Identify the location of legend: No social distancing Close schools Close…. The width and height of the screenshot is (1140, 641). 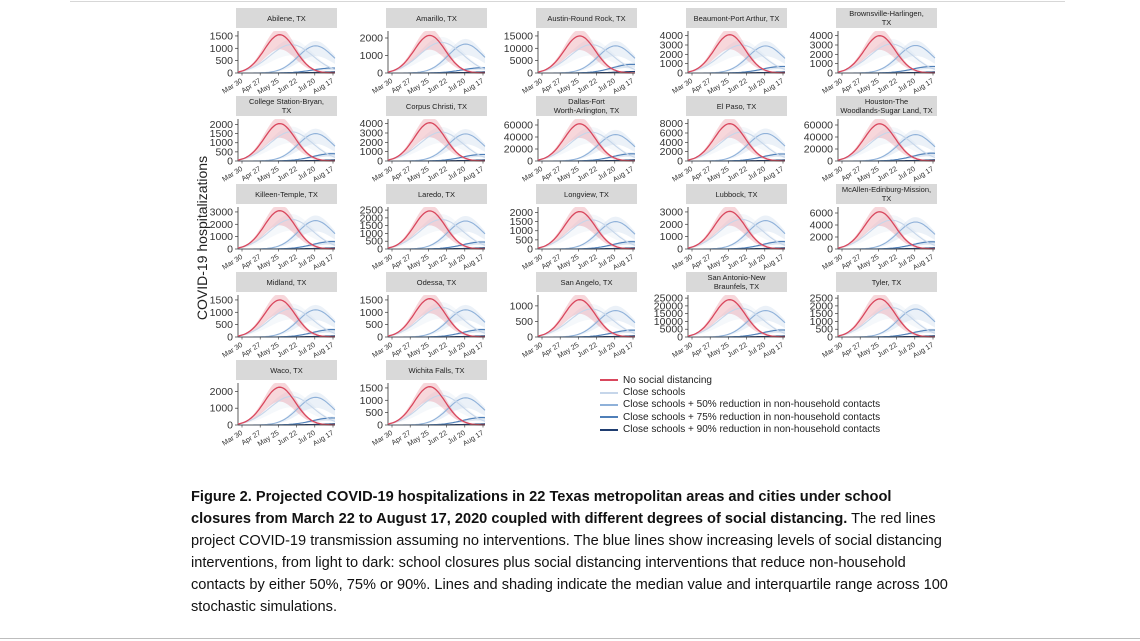
(740, 405).